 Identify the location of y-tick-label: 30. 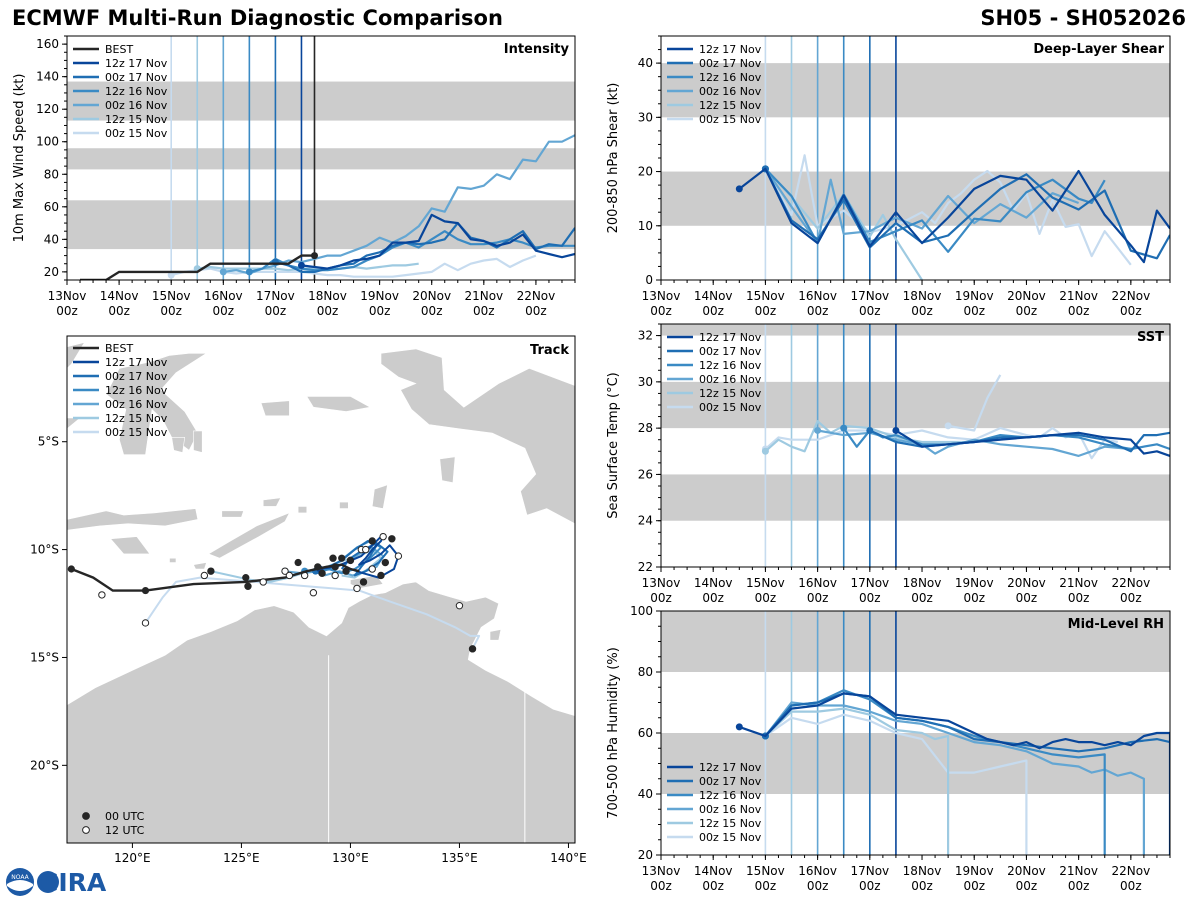
(645, 117).